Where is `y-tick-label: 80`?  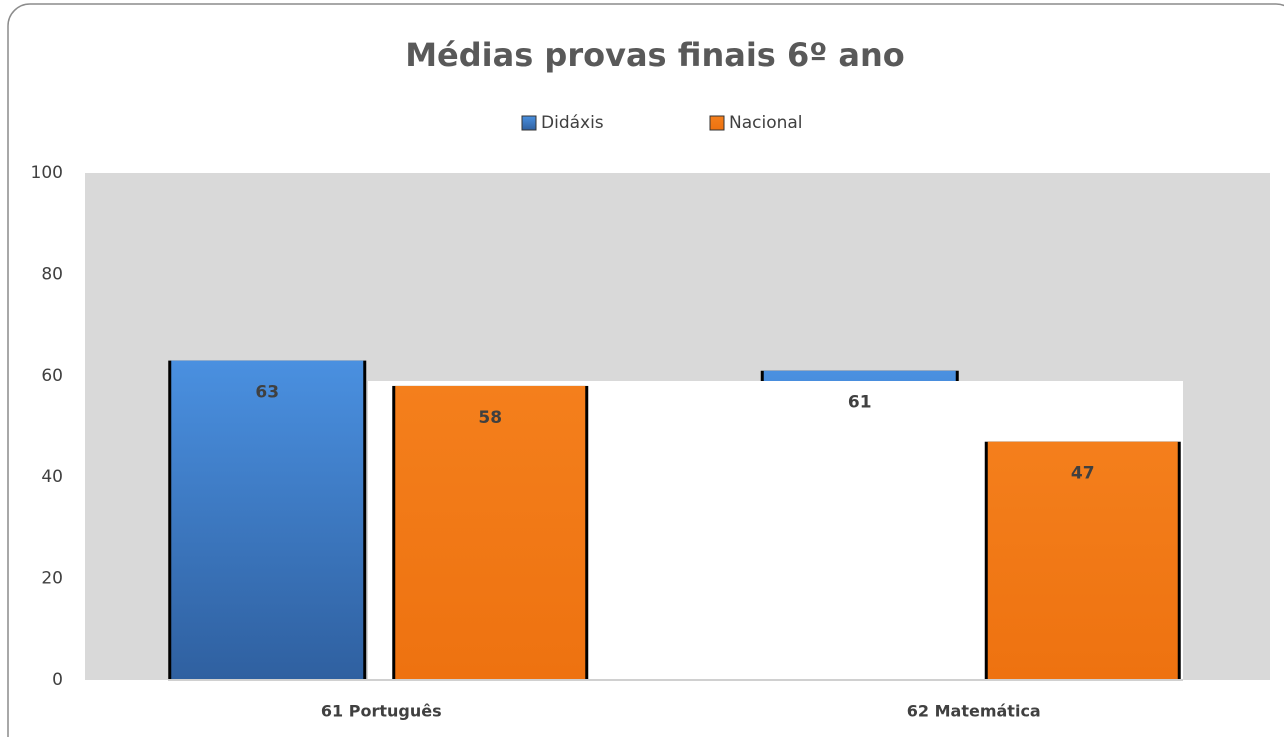 y-tick-label: 80 is located at coordinates (52, 274).